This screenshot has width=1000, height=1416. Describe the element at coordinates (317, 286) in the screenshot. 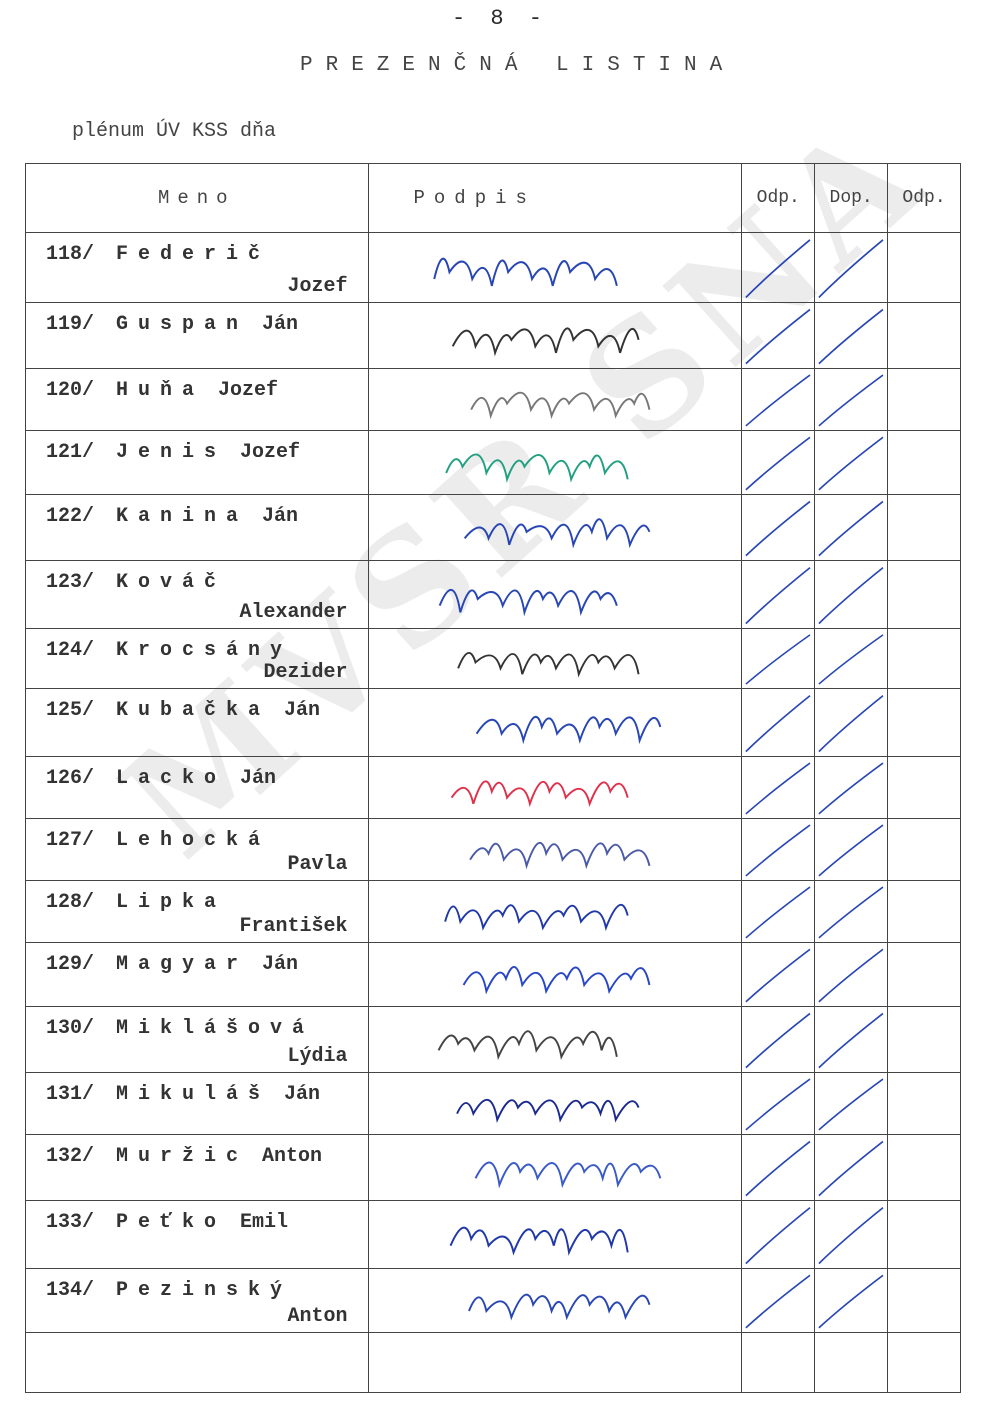

I see `first-name: Jozef` at that location.